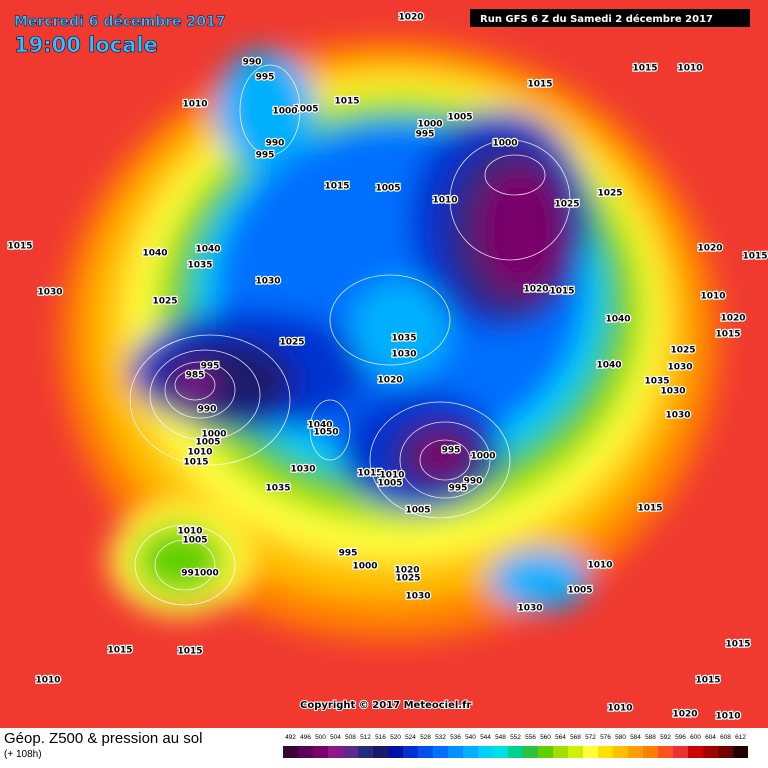 Image resolution: width=768 pixels, height=768 pixels. I want to click on isobar-label: 1035, so click(277, 489).